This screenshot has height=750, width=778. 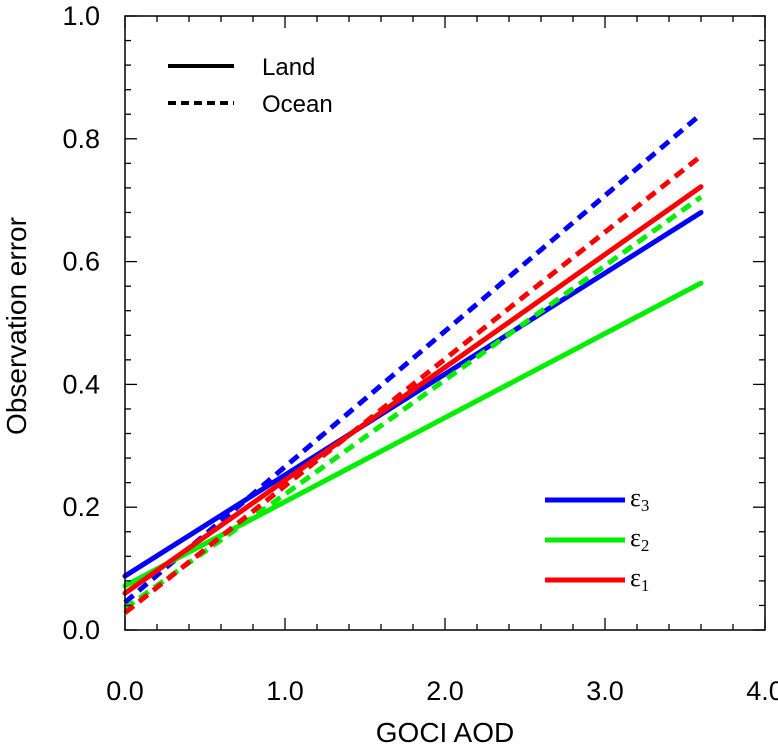 What do you see at coordinates (81, 262) in the screenshot?
I see `y-tick-label: 0.6` at bounding box center [81, 262].